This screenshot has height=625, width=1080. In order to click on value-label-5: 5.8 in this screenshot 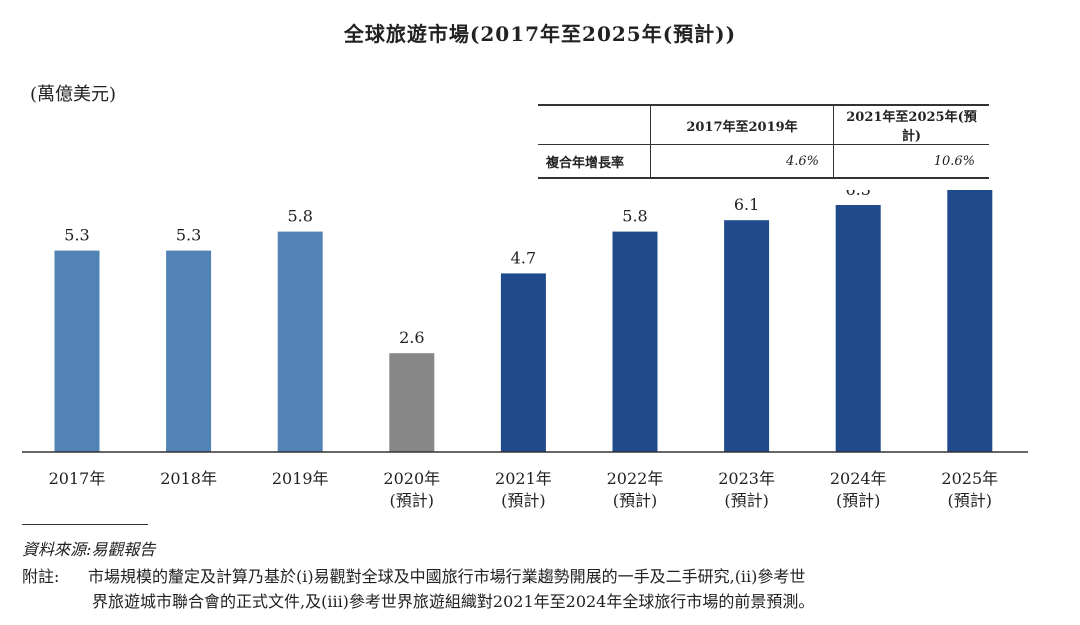, I will do `click(634, 216)`.